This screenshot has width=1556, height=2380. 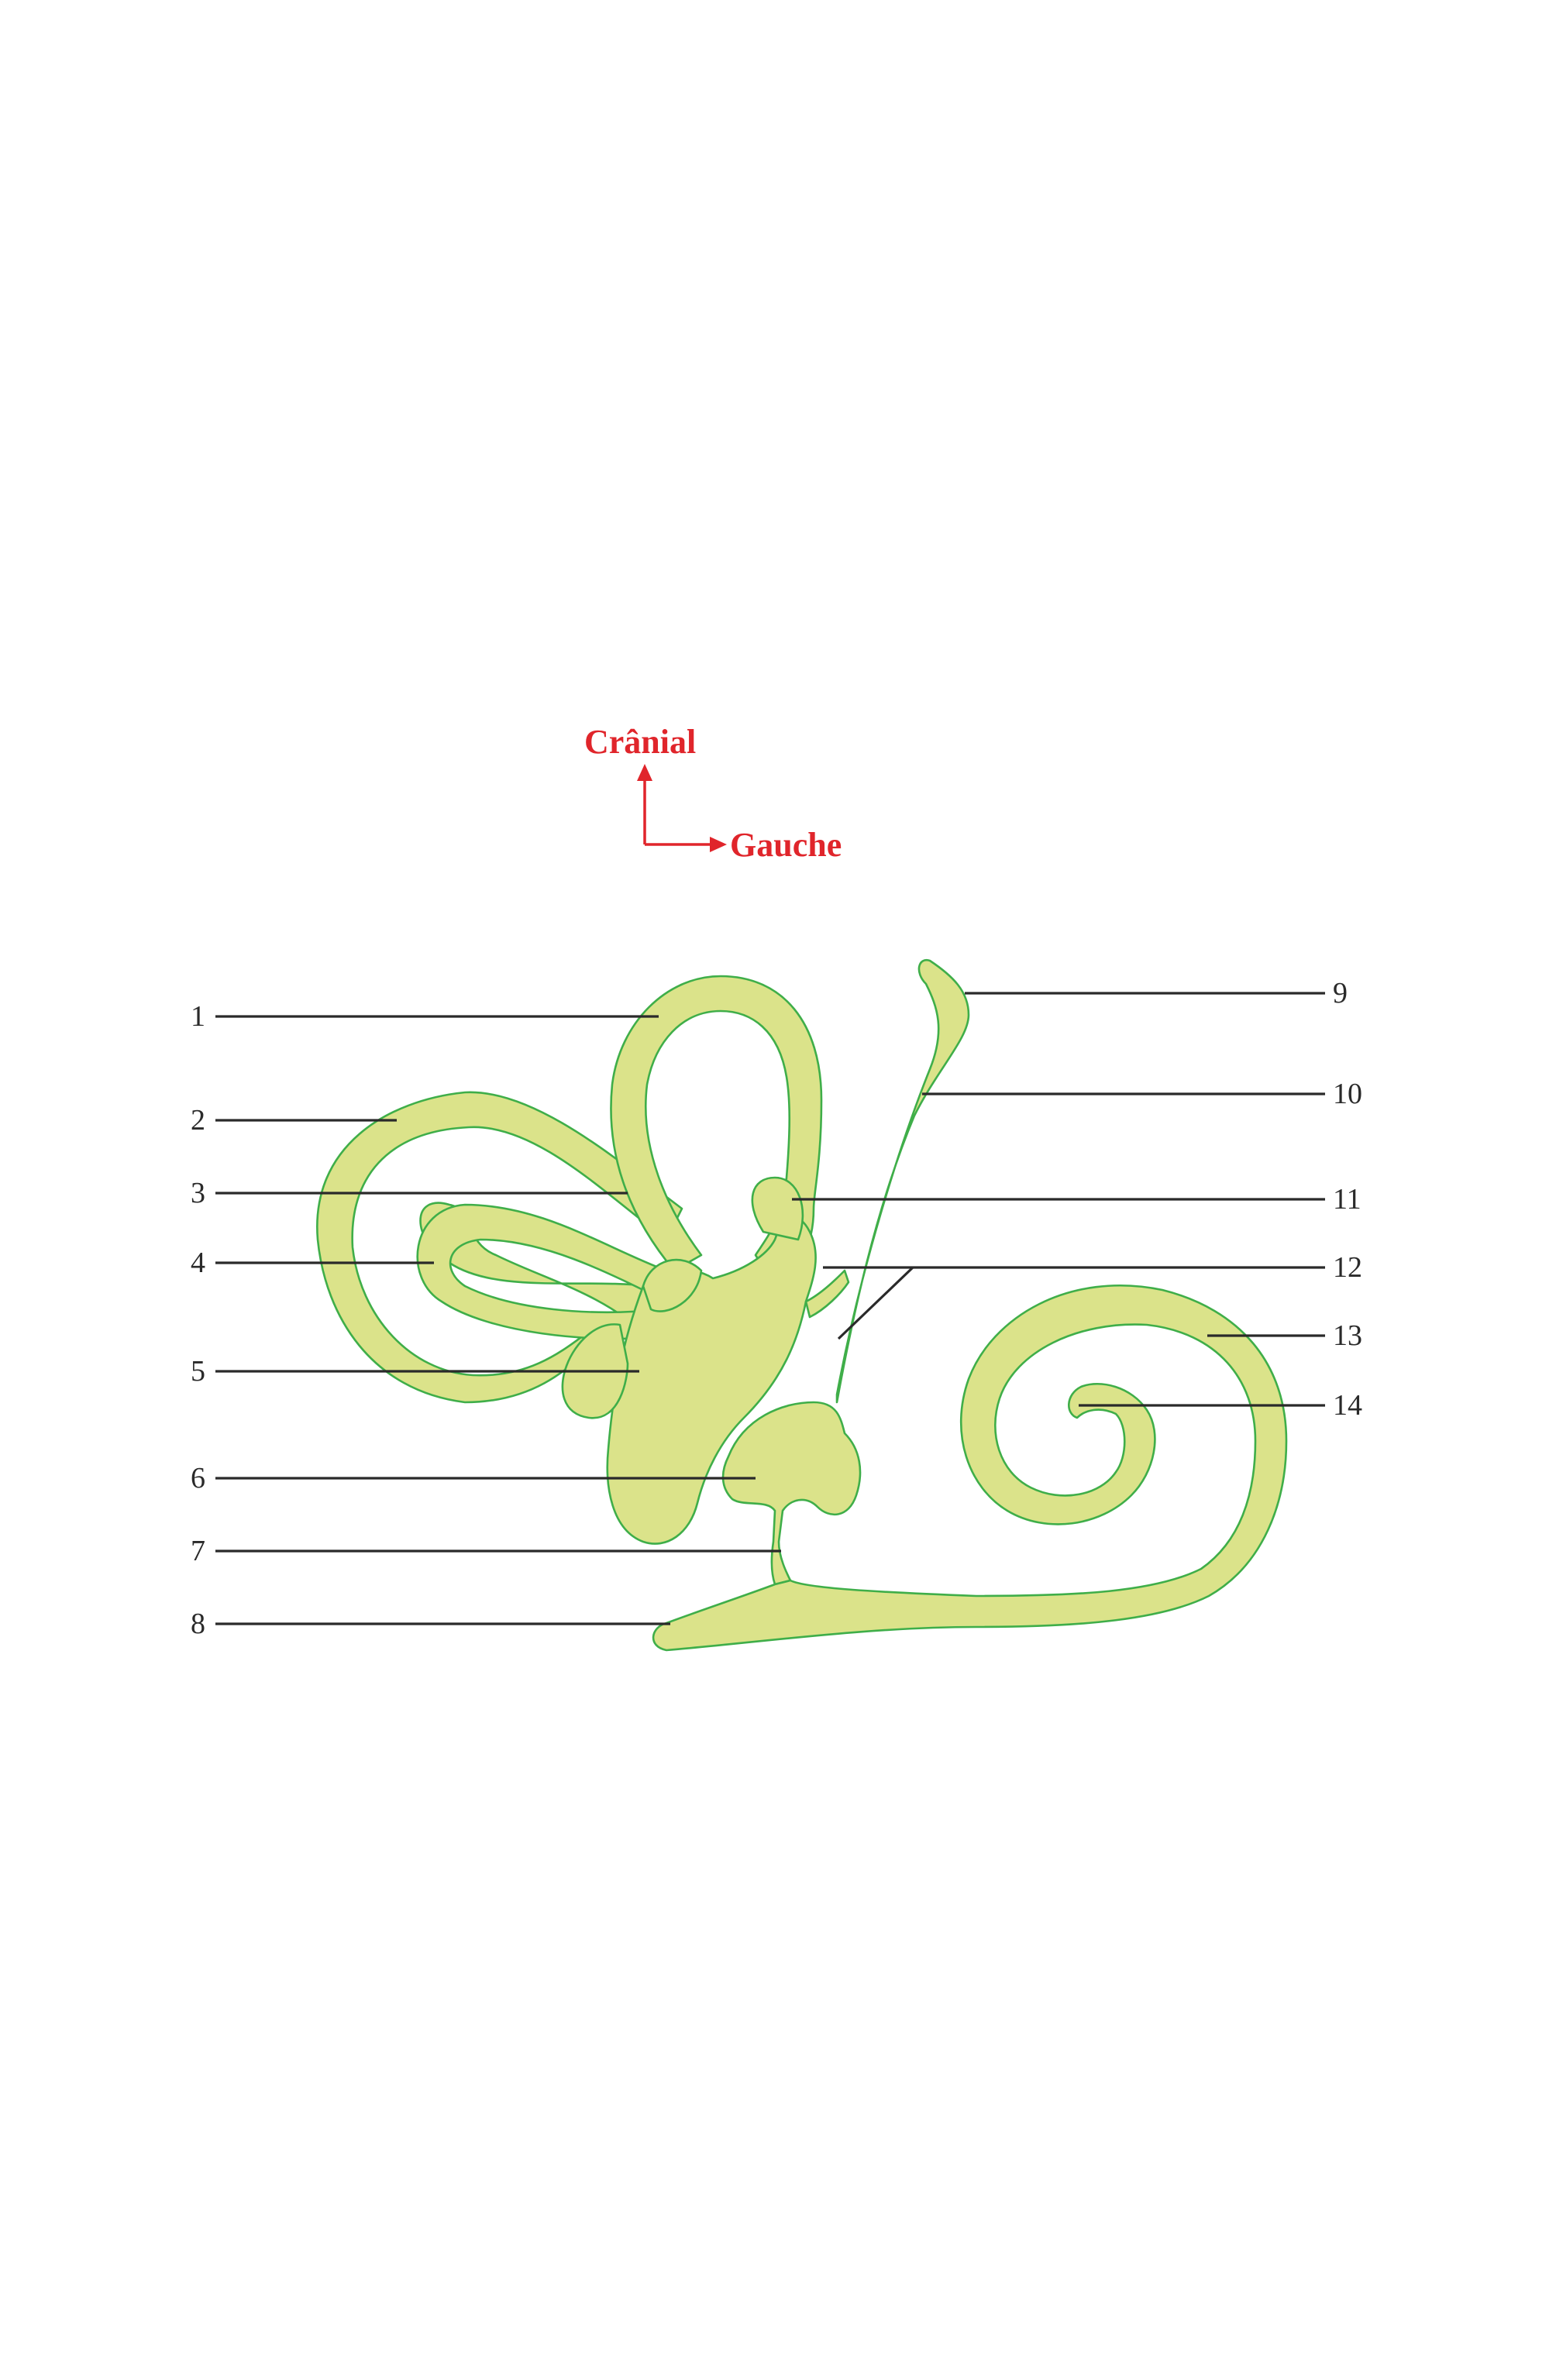 What do you see at coordinates (198, 1551) in the screenshot?
I see `label-7: 7` at bounding box center [198, 1551].